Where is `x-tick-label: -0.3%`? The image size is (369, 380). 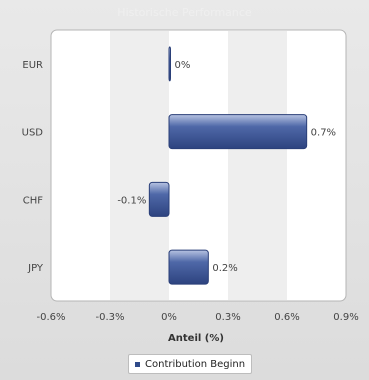 x-tick-label: -0.3% is located at coordinates (109, 317).